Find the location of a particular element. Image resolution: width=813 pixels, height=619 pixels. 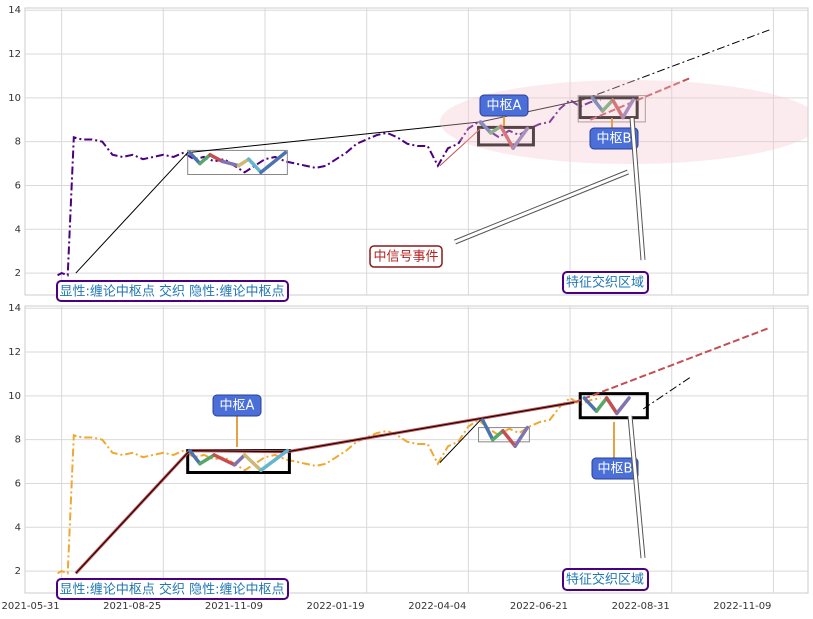

x-tick-label: 2021-05-31 is located at coordinates (30, 606).